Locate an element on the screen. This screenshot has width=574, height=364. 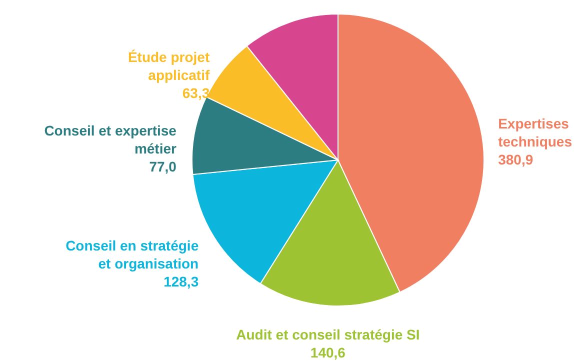
slice-label: Conseil et expertise métier is located at coordinates (111, 139).